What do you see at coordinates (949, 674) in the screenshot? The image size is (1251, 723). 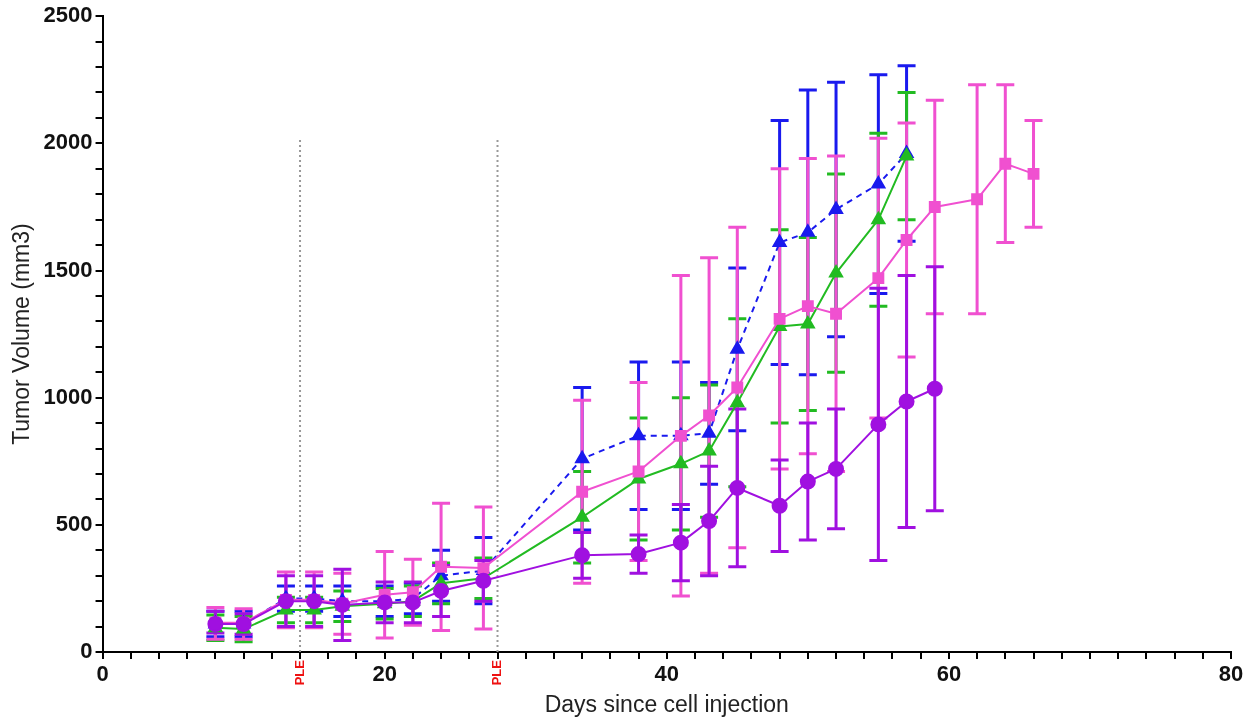 I see `x-tick-label: 60` at bounding box center [949, 674].